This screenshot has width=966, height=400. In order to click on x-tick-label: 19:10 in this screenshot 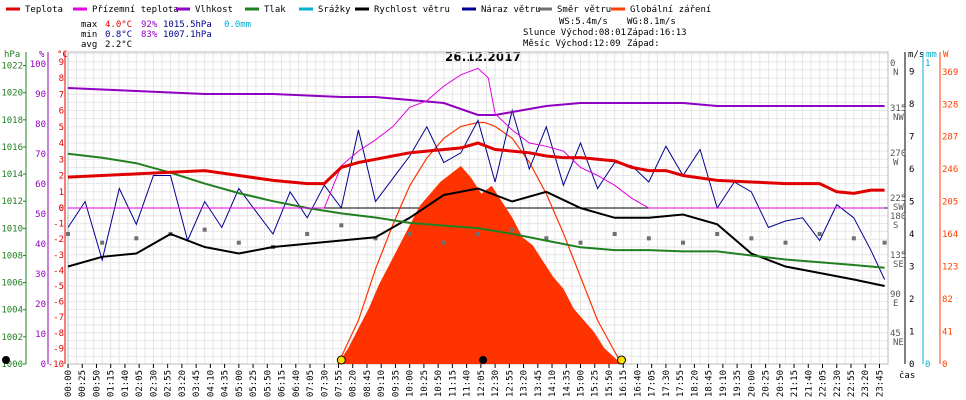, I will do `click(724, 383)`.